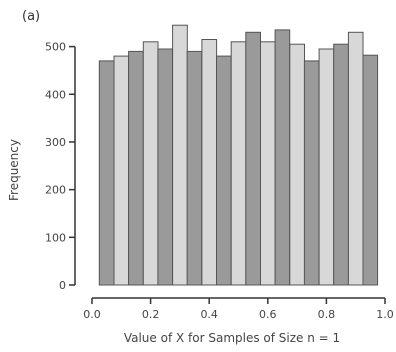 The height and width of the screenshot is (352, 396). What do you see at coordinates (385, 314) in the screenshot?
I see `x-tick-label: 1.0` at bounding box center [385, 314].